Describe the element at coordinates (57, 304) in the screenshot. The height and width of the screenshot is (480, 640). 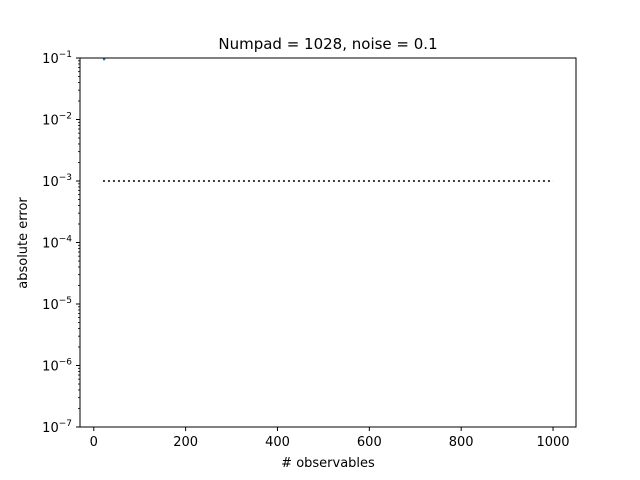
I see `y-tick-label: 10⁻⁵` at that location.